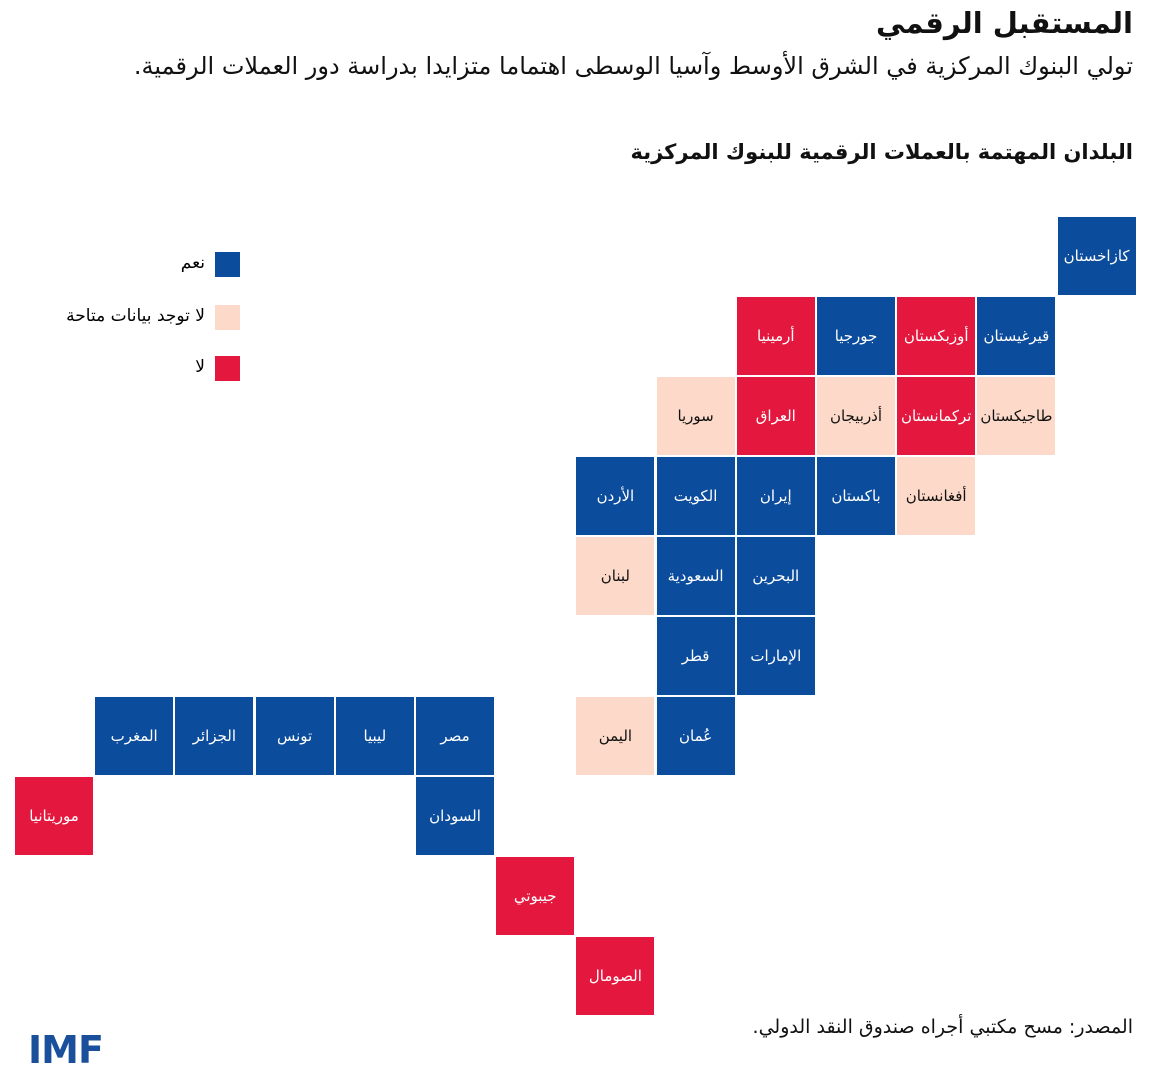 Image resolution: width=1150 pixels, height=1080 pixels. Describe the element at coordinates (214, 736) in the screenshot. I see `country-tile: الجزائر` at that location.